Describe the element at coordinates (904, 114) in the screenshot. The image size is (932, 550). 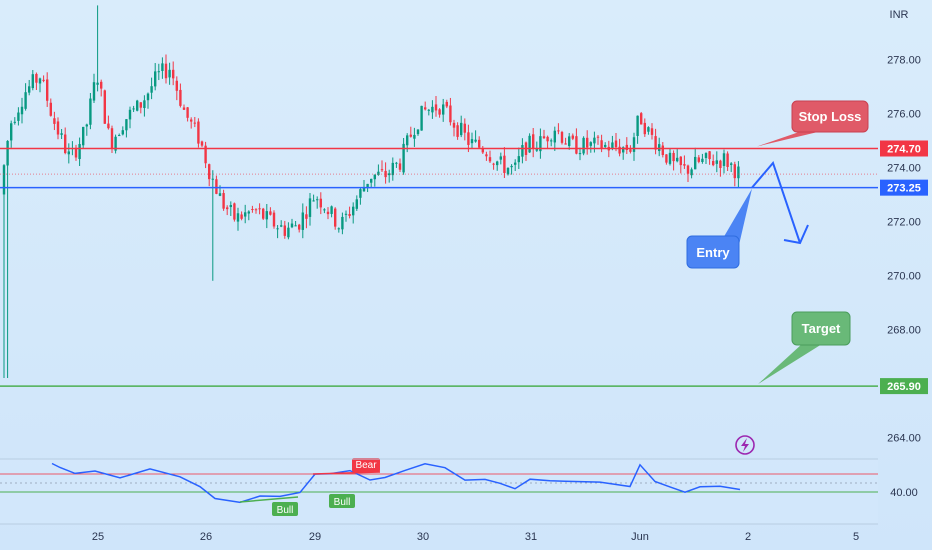
I see `y-tick-label: 276.00` at that location.